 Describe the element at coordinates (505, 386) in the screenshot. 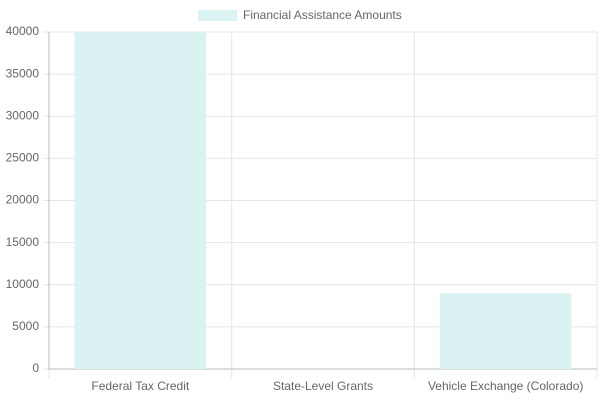

I see `x-tick-label: Vehicle Exchange (Colorado)` at that location.